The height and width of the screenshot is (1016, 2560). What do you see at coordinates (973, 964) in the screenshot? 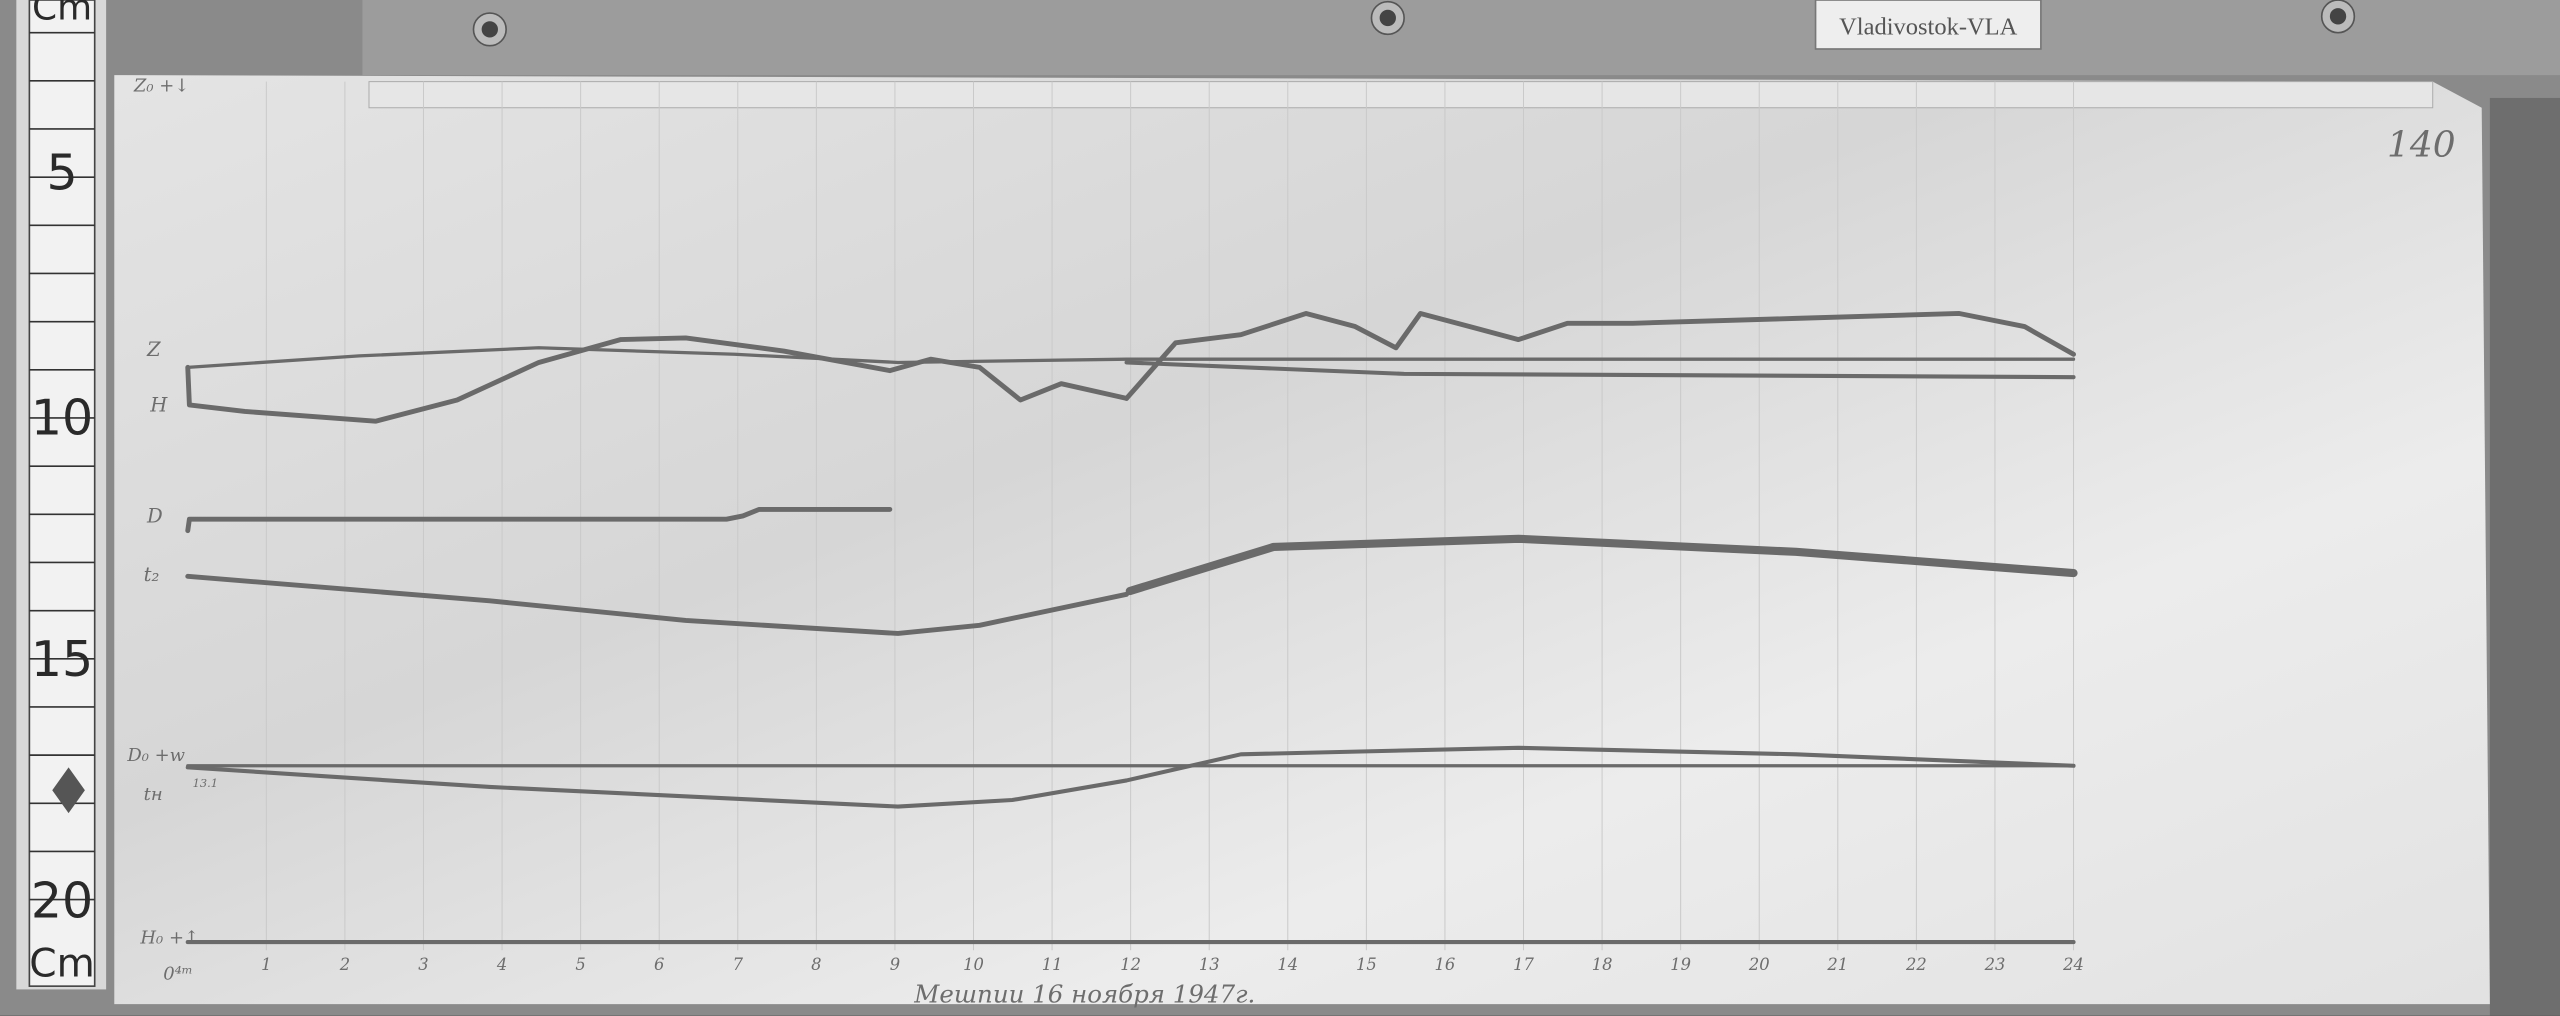
I see `hour-tick-label: 10` at bounding box center [973, 964].